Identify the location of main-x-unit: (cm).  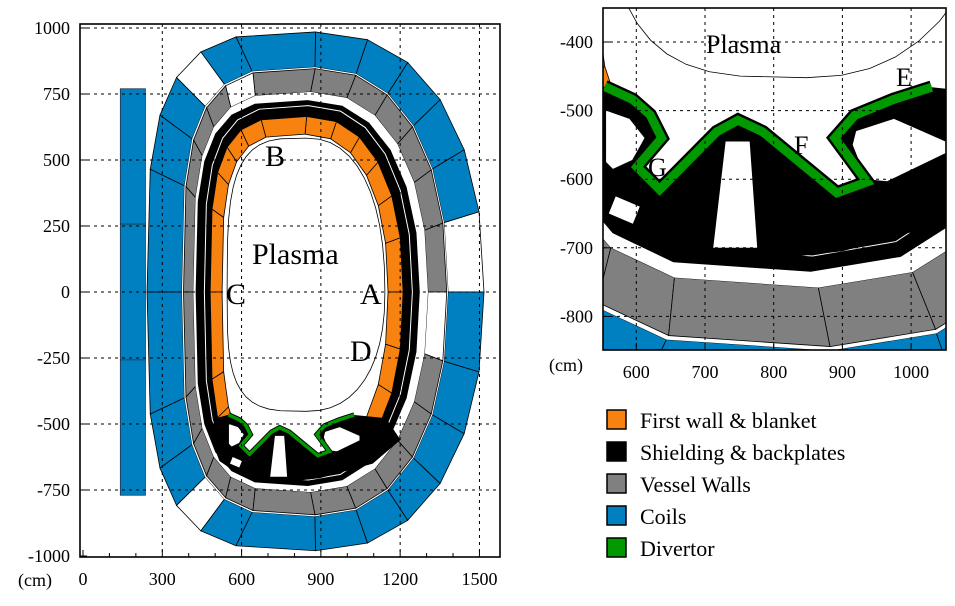
(35, 580).